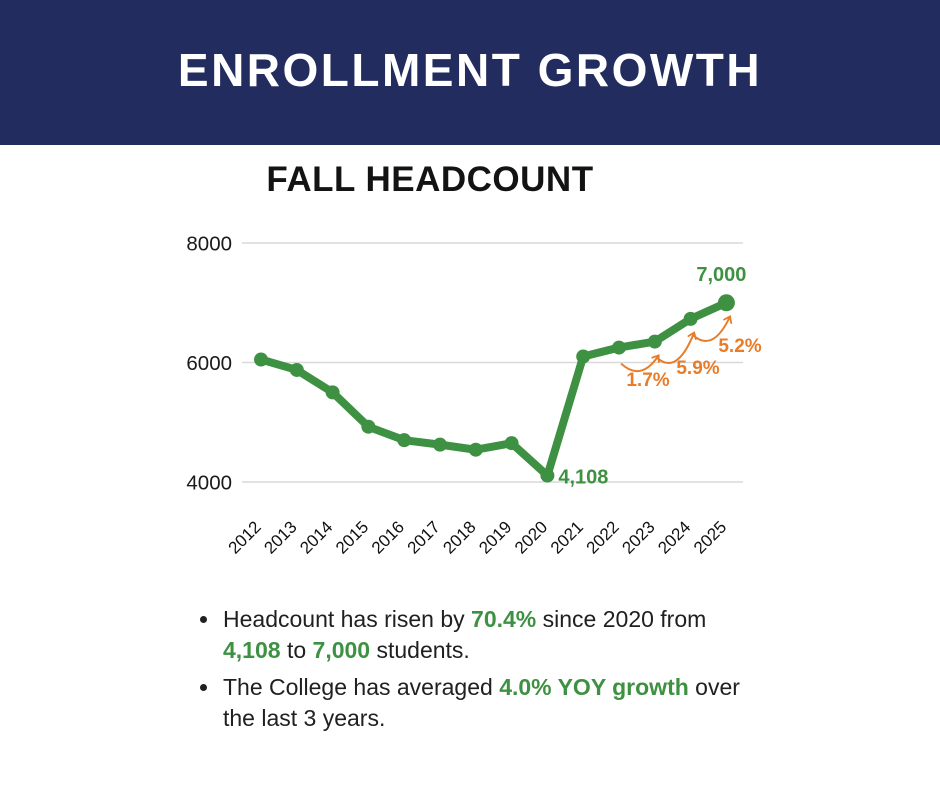 The height and width of the screenshot is (788, 940). I want to click on takeaway-text: Headcount has risen by, so click(347, 619).